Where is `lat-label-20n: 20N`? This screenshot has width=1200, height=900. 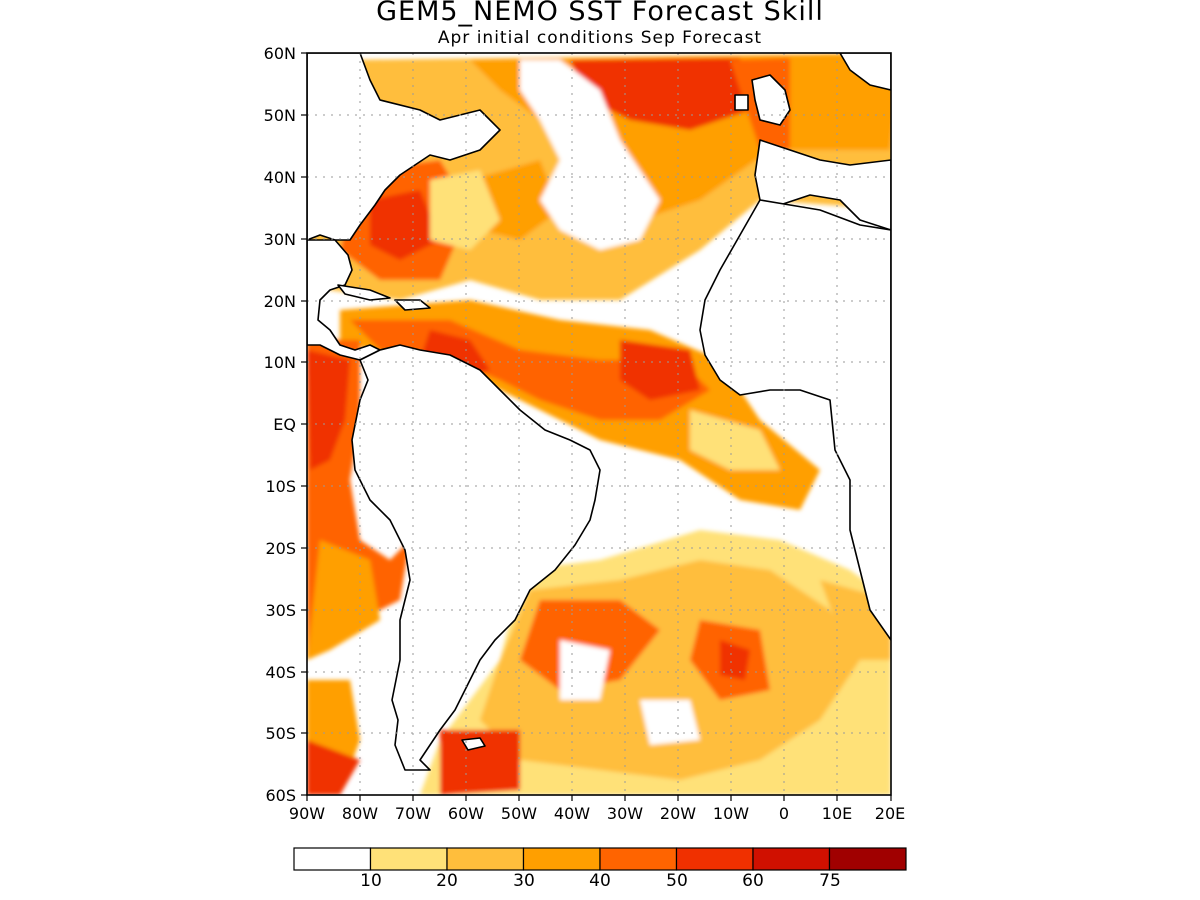
lat-label-20n: 20N is located at coordinates (279, 301).